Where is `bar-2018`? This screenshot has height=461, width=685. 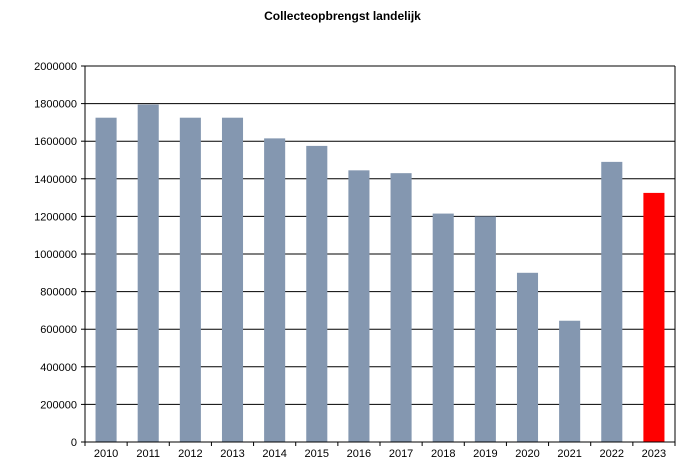
bar-2018 is located at coordinates (443, 327).